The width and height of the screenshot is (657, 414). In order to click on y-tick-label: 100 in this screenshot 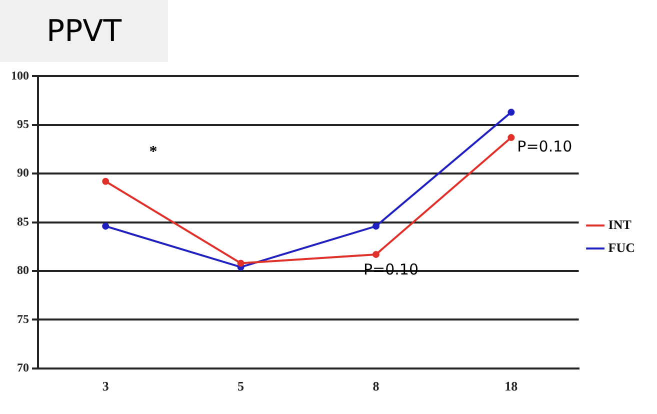, I will do `click(20, 75)`.